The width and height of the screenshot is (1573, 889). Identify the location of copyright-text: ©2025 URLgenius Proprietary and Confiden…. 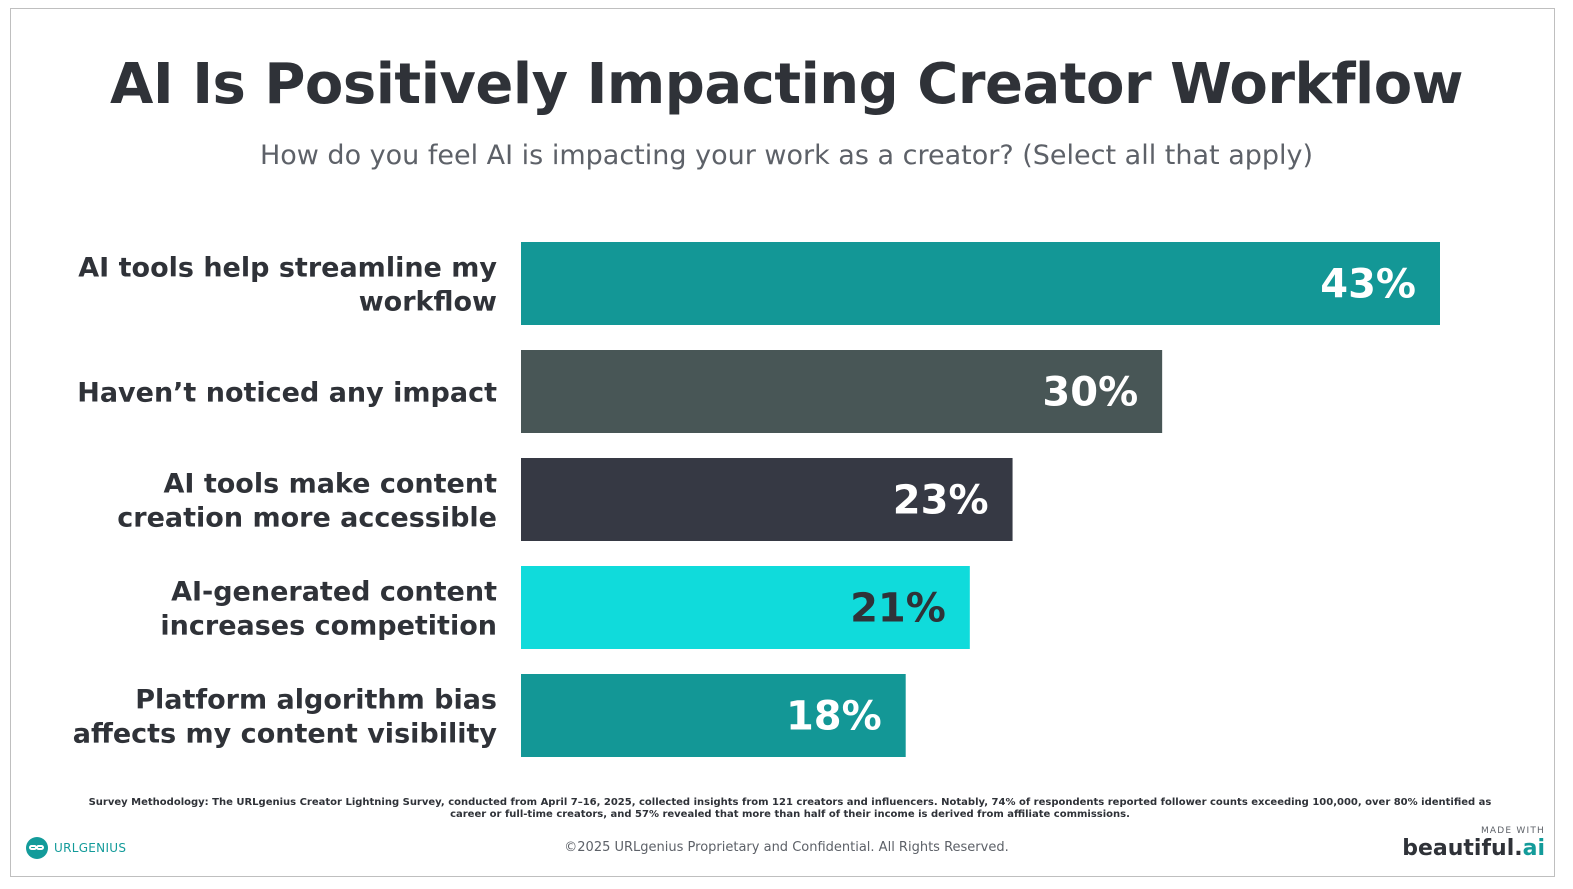
(786, 847).